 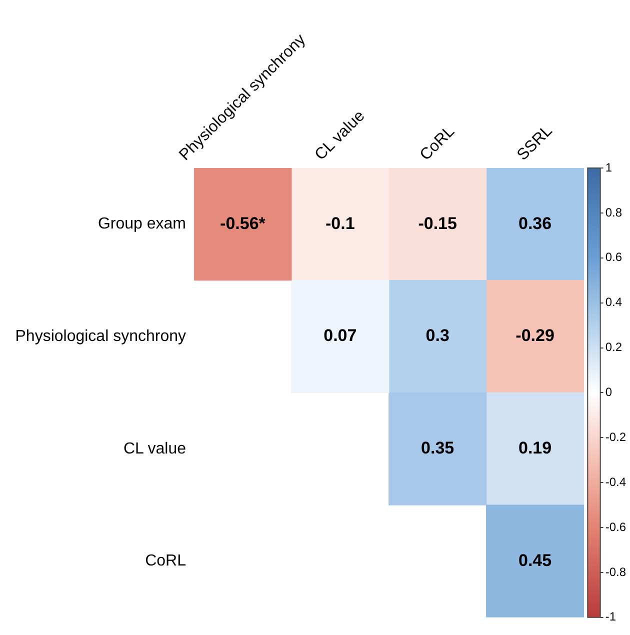 What do you see at coordinates (142, 224) in the screenshot?
I see `y-tick-label: Group exam` at bounding box center [142, 224].